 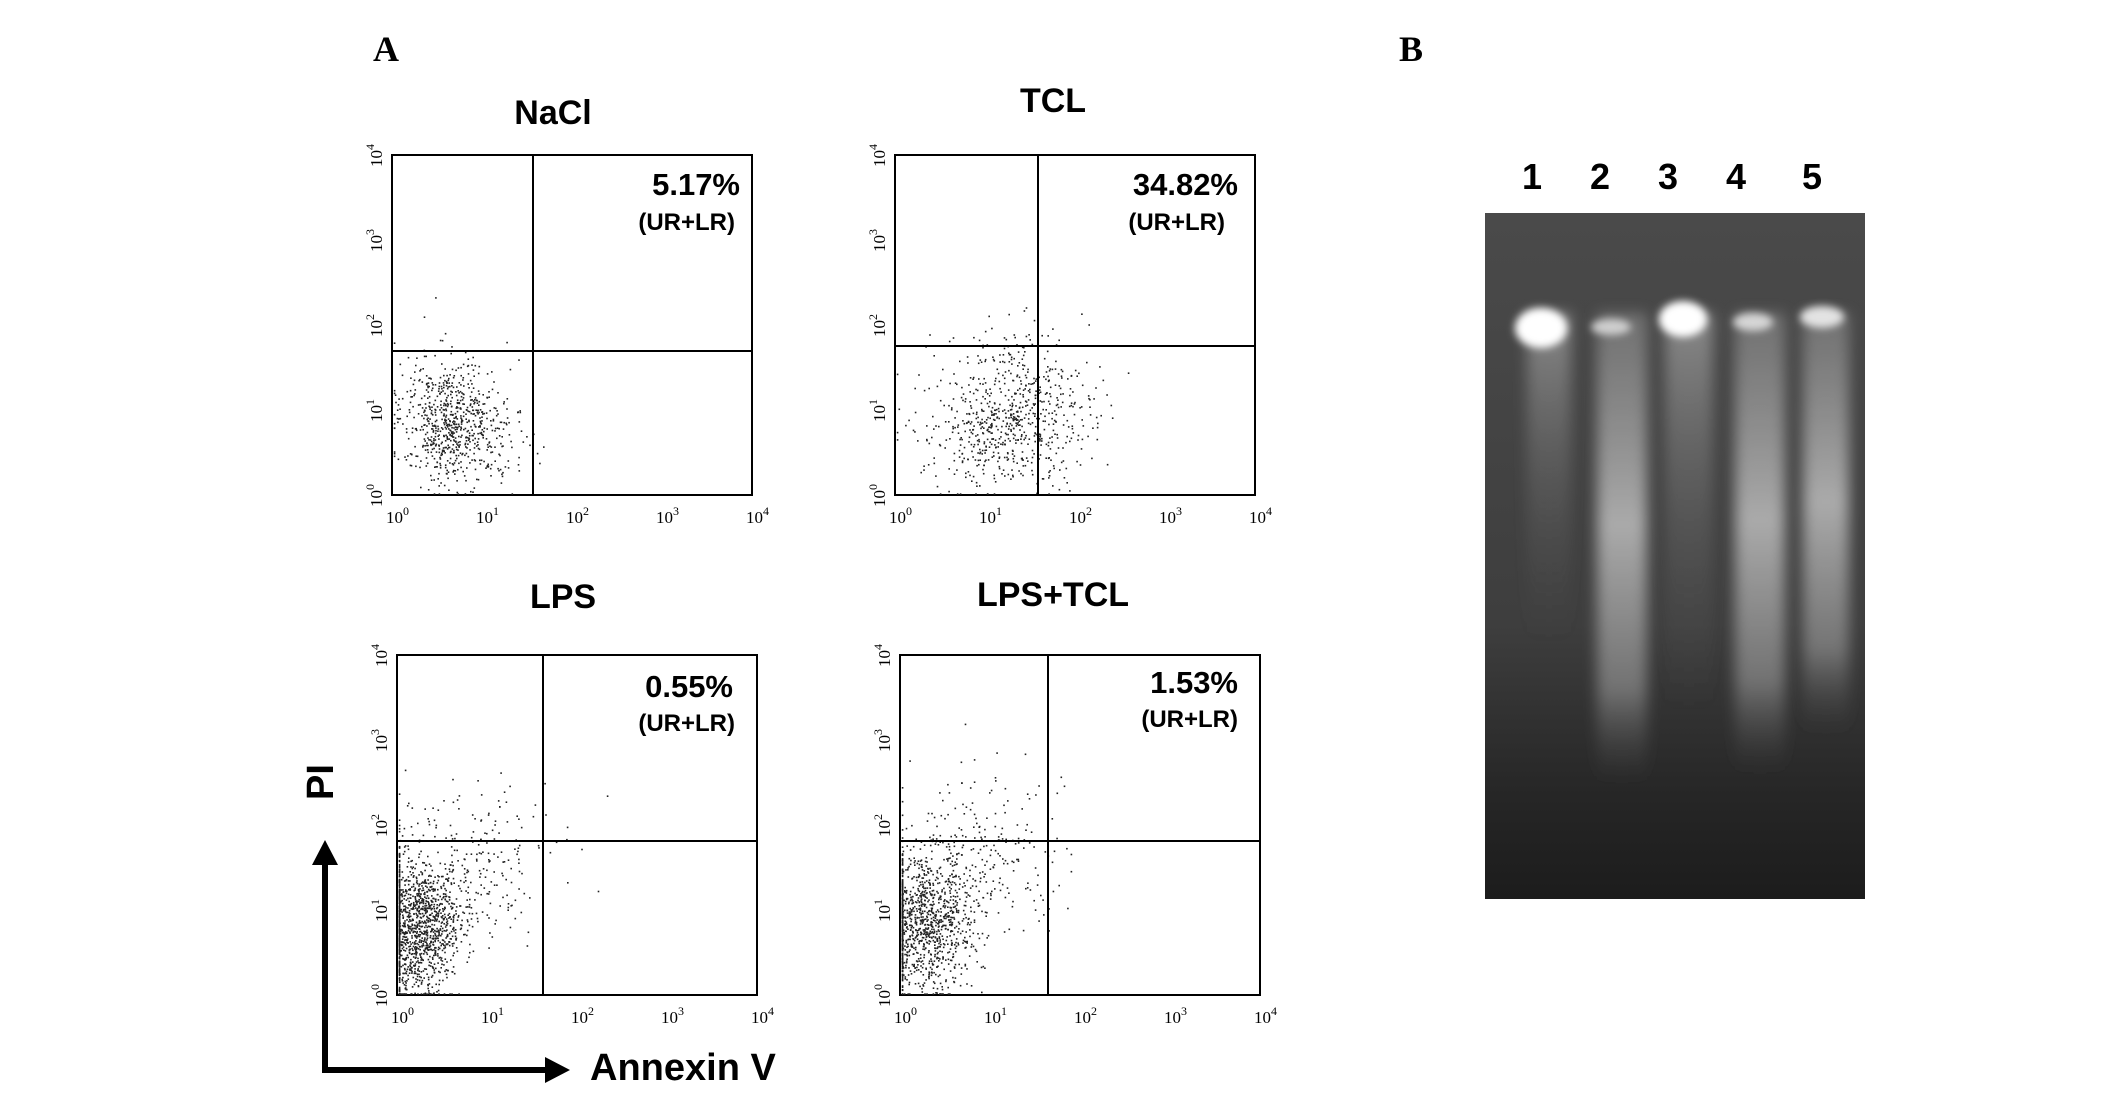 What do you see at coordinates (1753, 322) in the screenshot?
I see `lane-4-band` at bounding box center [1753, 322].